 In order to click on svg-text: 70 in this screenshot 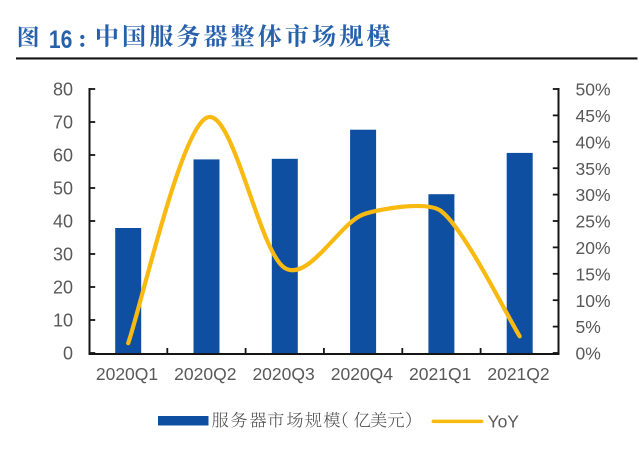, I will do `click(63, 123)`.